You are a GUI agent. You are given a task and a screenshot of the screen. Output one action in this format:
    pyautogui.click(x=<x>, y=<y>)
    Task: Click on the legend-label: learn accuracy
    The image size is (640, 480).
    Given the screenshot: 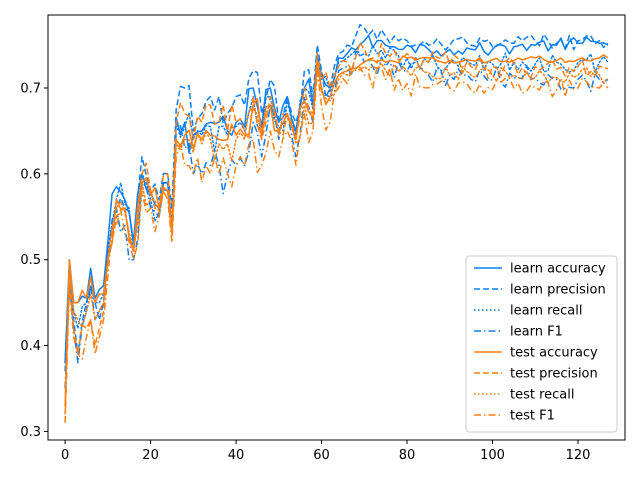 What is the action you would take?
    pyautogui.click(x=558, y=269)
    